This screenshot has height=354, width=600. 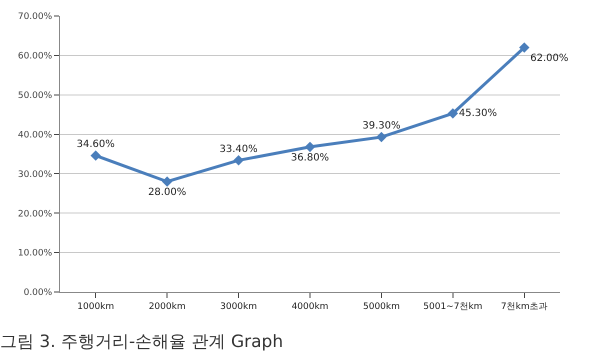 What do you see at coordinates (239, 307) in the screenshot?
I see `x-tick-label: 3000km` at bounding box center [239, 307].